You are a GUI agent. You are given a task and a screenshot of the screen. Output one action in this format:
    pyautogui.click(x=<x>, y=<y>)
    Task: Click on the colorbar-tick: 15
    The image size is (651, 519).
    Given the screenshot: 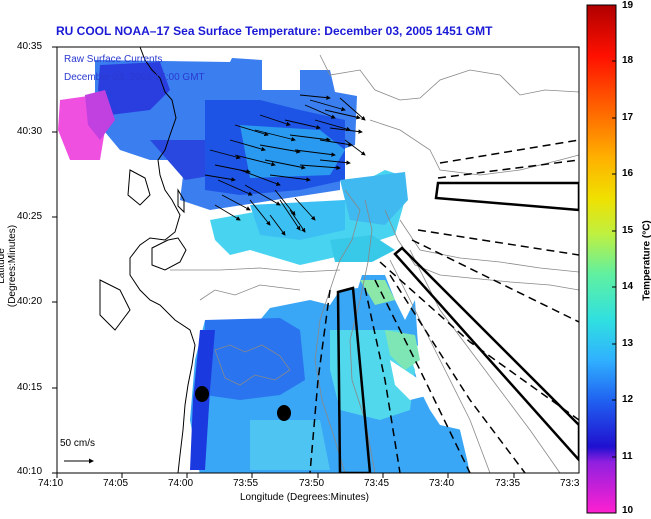 What is the action you would take?
    pyautogui.click(x=628, y=230)
    